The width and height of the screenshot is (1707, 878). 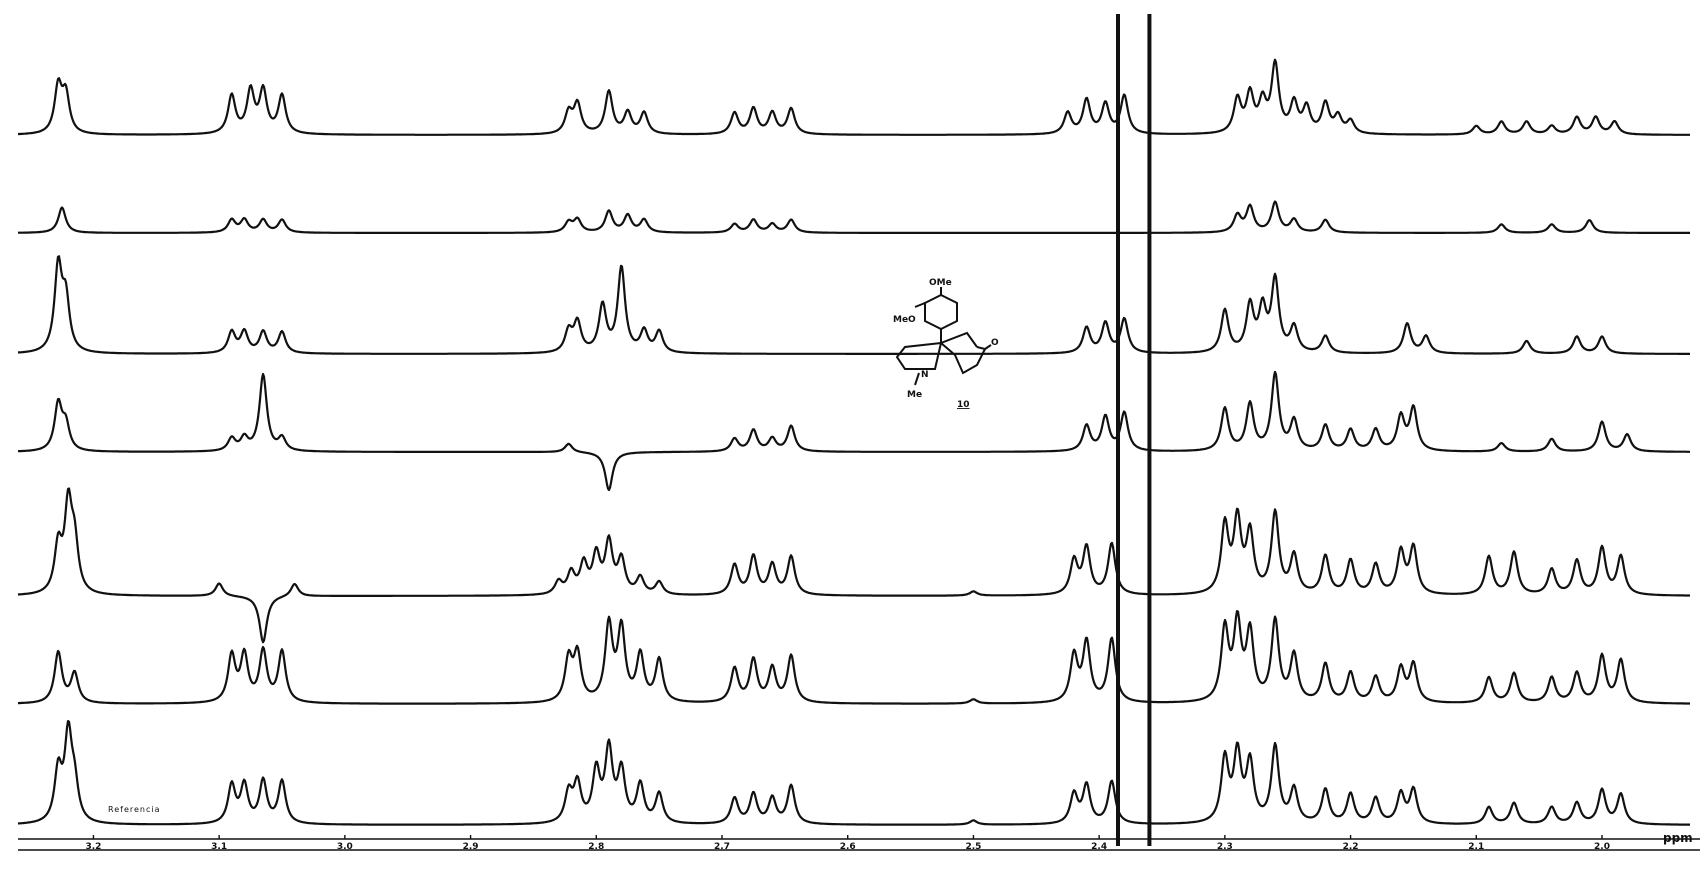 What do you see at coordinates (596, 847) in the screenshot?
I see `axis-tick-label-2.8: 2.8` at bounding box center [596, 847].